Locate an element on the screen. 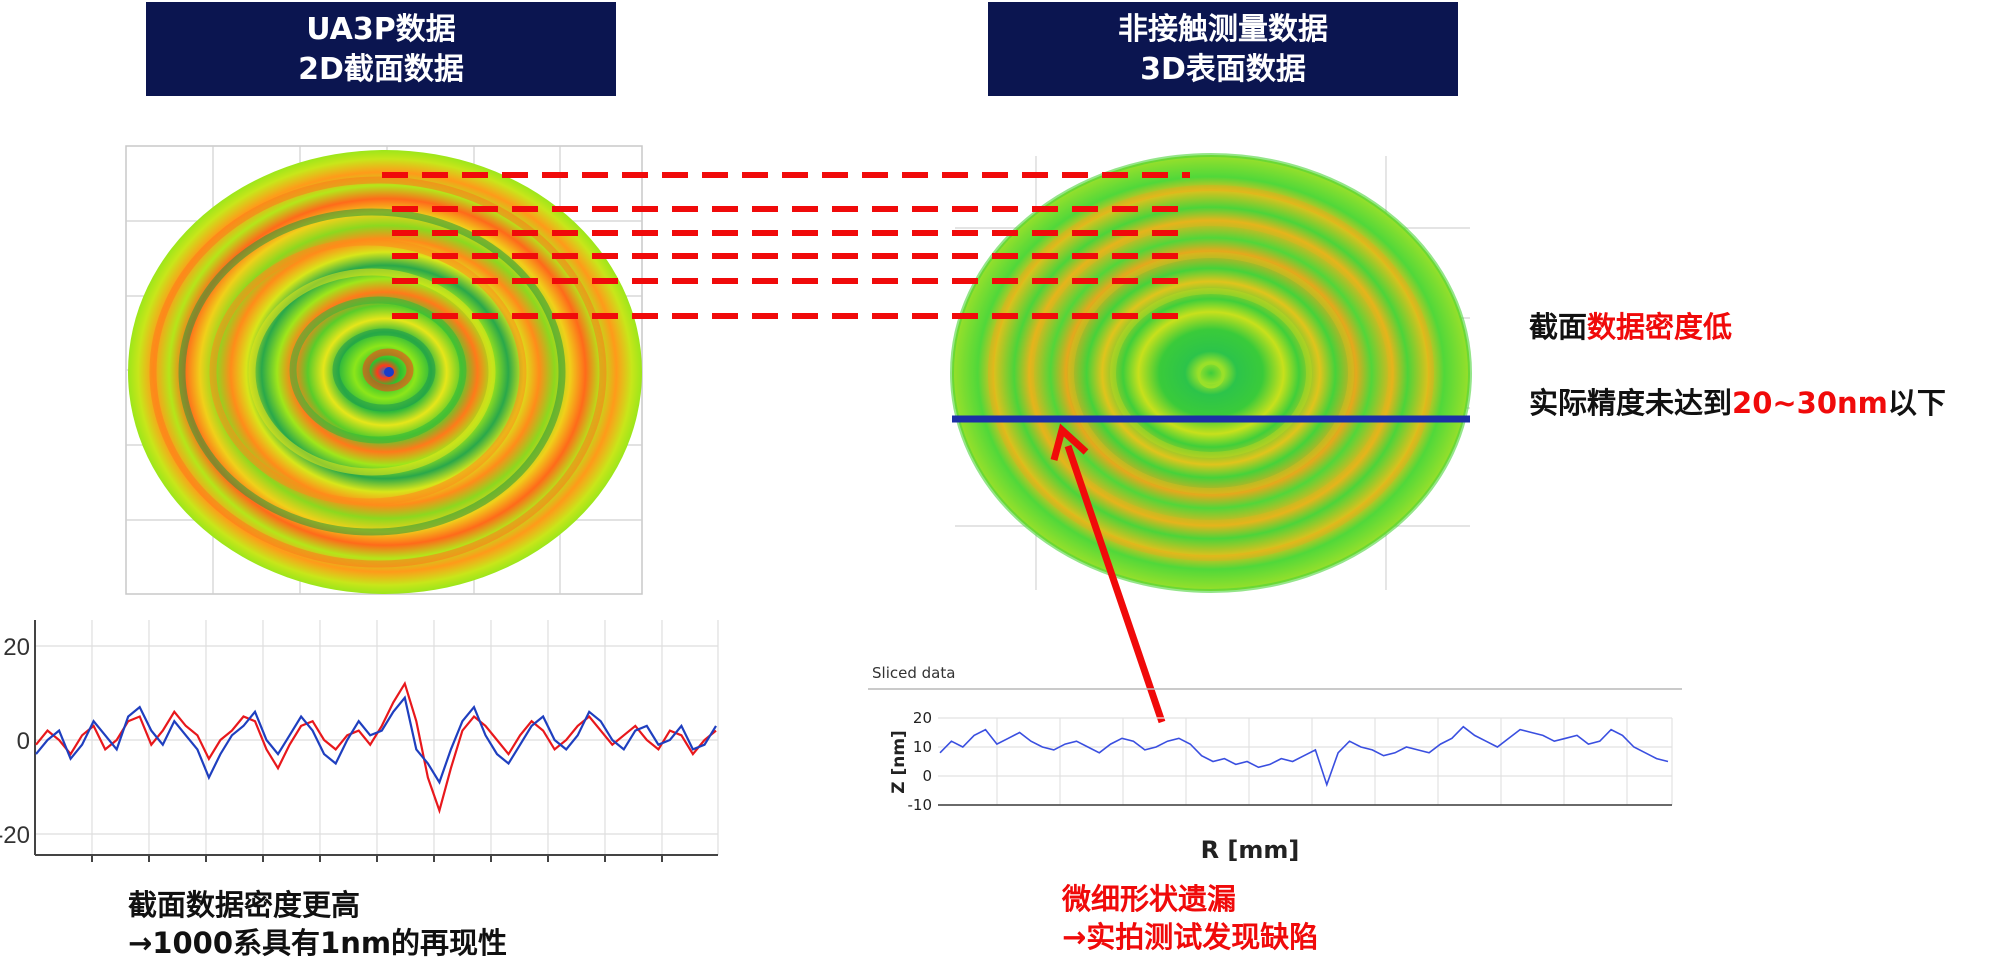  right-map-center is located at coordinates (1211, 375).